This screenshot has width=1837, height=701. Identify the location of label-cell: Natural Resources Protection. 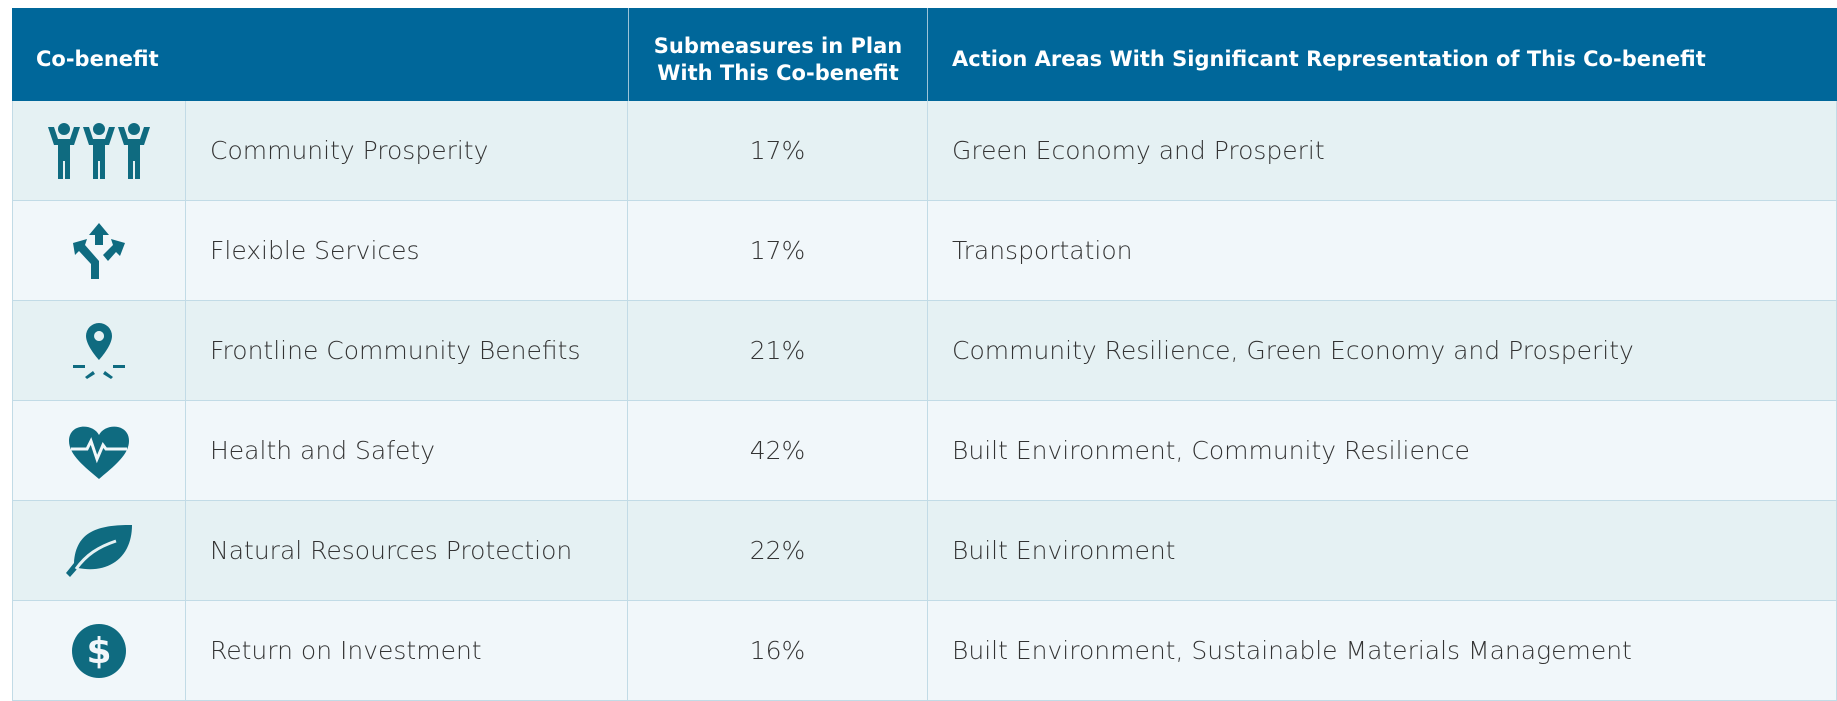
(407, 551).